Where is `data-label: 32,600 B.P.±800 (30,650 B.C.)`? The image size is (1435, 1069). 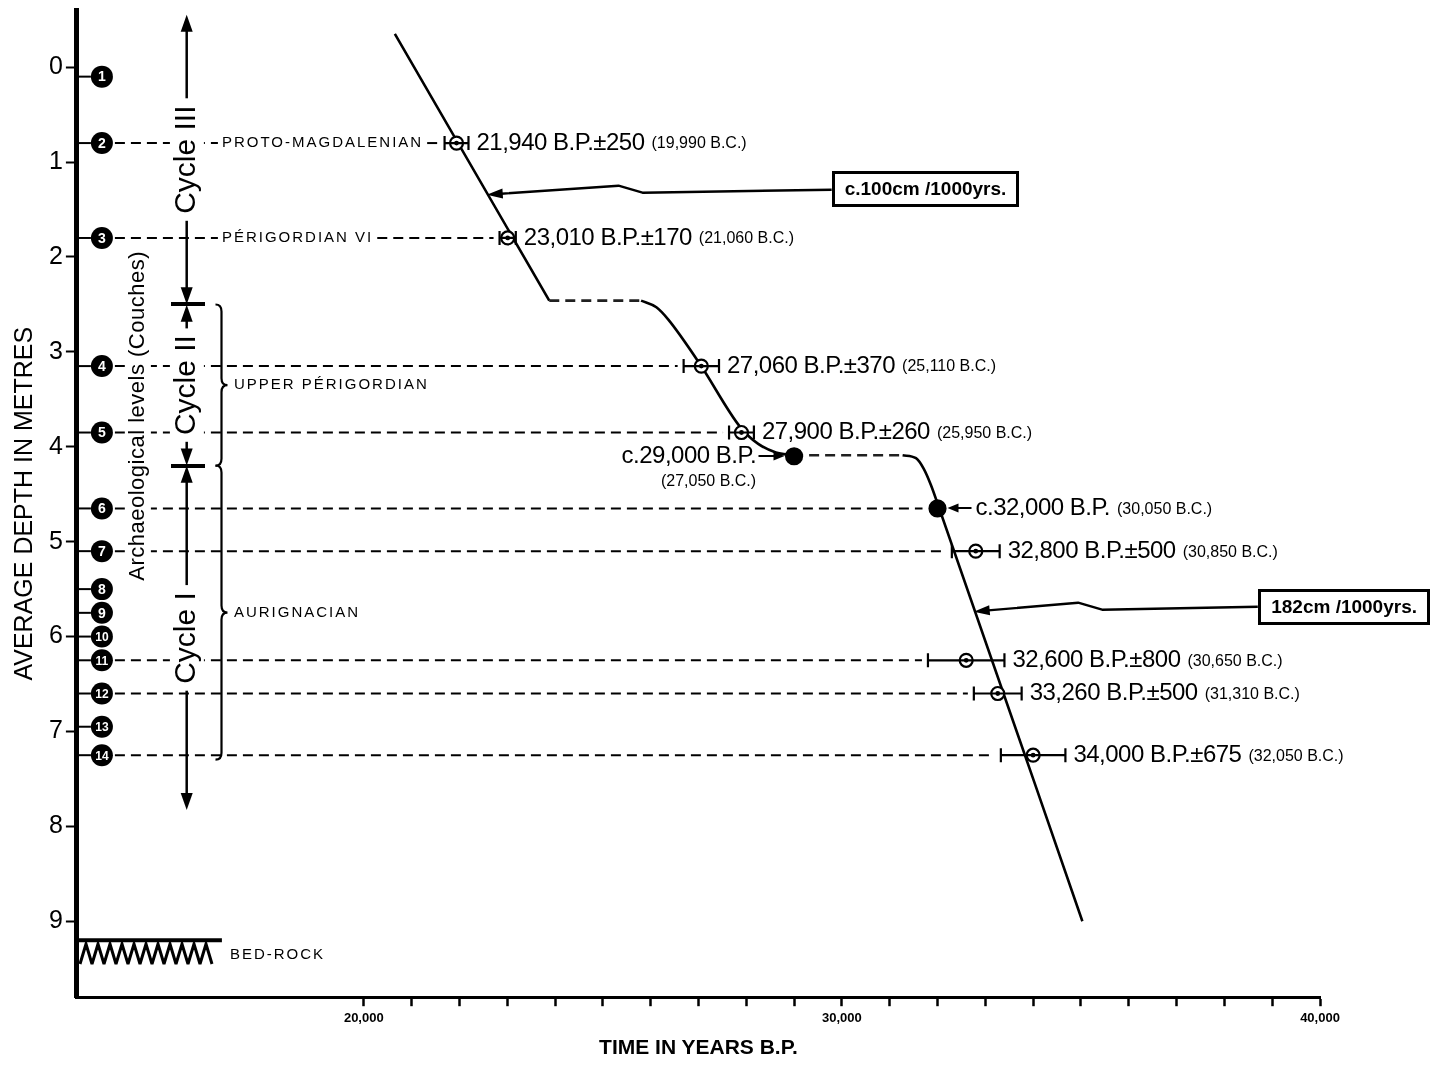
data-label: 32,600 B.P.±800 (30,650 B.C.) is located at coordinates (1147, 658).